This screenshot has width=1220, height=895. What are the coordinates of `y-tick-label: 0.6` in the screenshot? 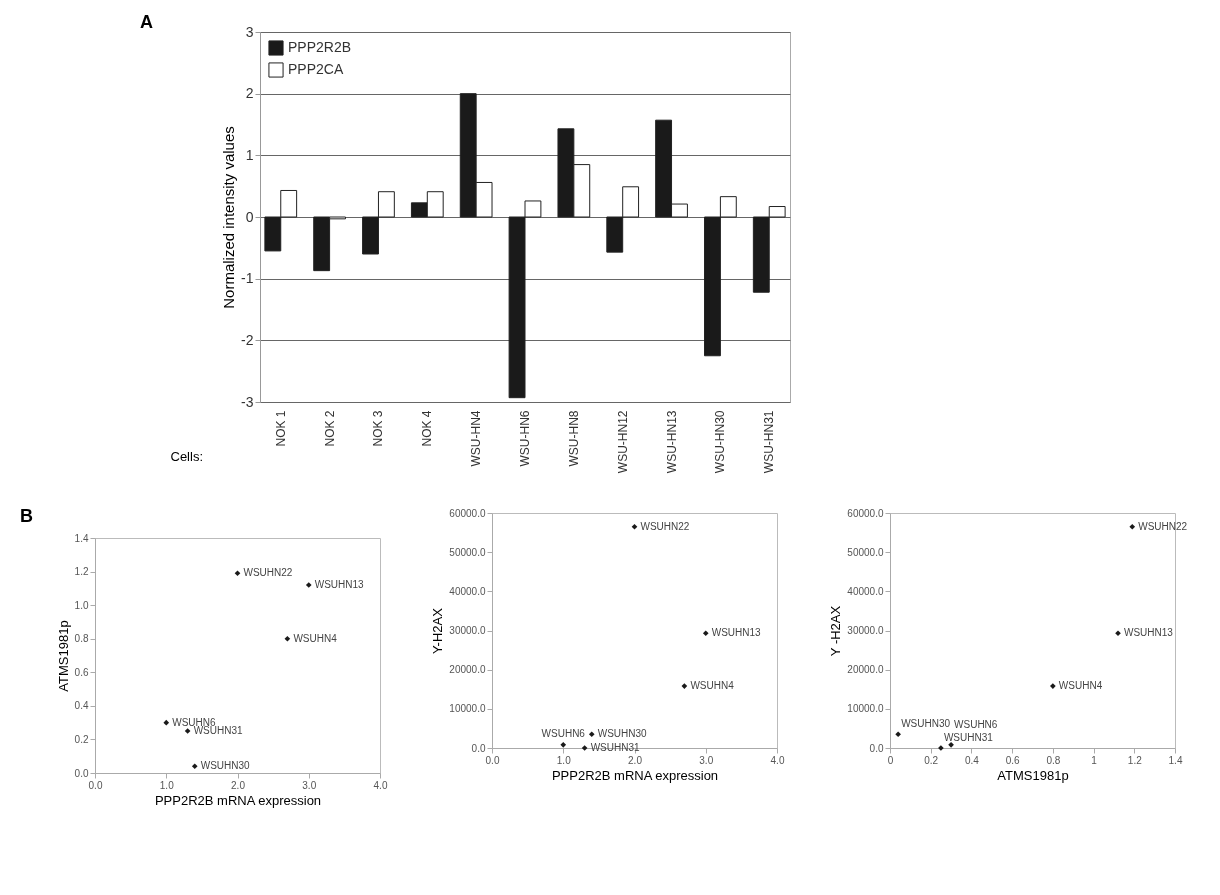 It's located at (82, 672).